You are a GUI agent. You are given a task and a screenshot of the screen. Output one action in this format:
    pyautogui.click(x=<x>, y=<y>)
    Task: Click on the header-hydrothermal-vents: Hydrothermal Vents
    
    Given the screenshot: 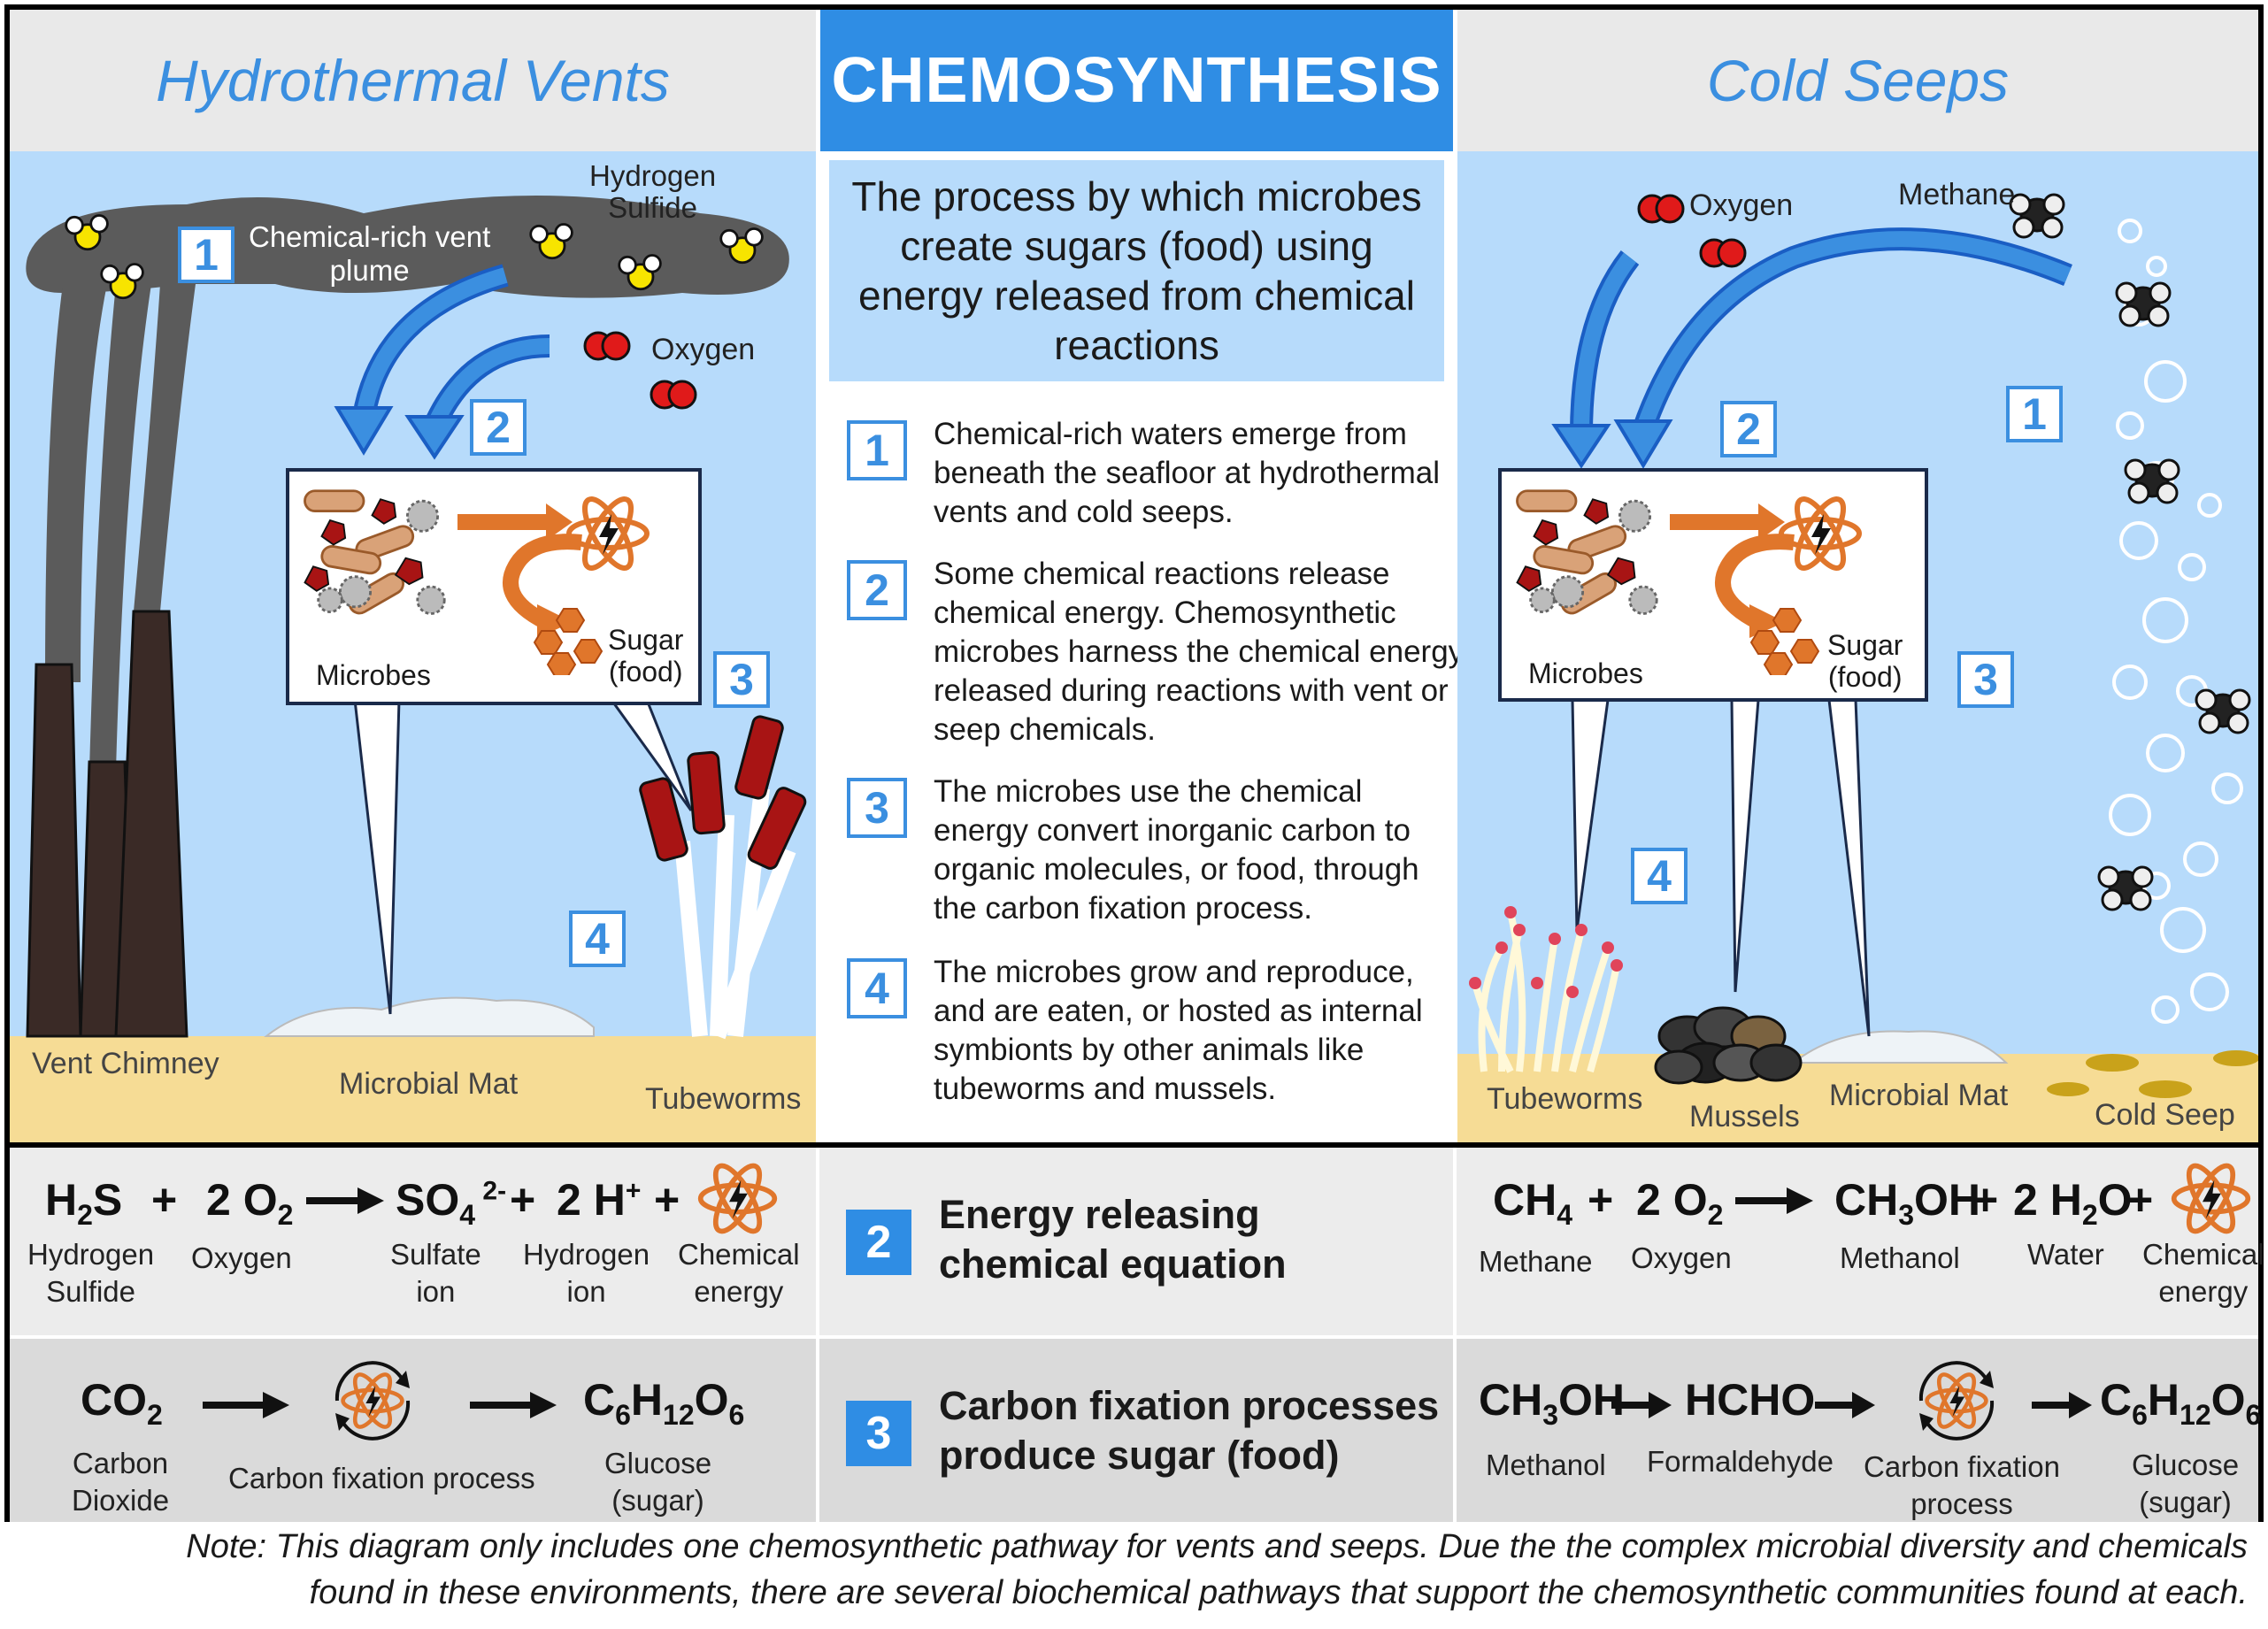 What is the action you would take?
    pyautogui.click(x=413, y=80)
    